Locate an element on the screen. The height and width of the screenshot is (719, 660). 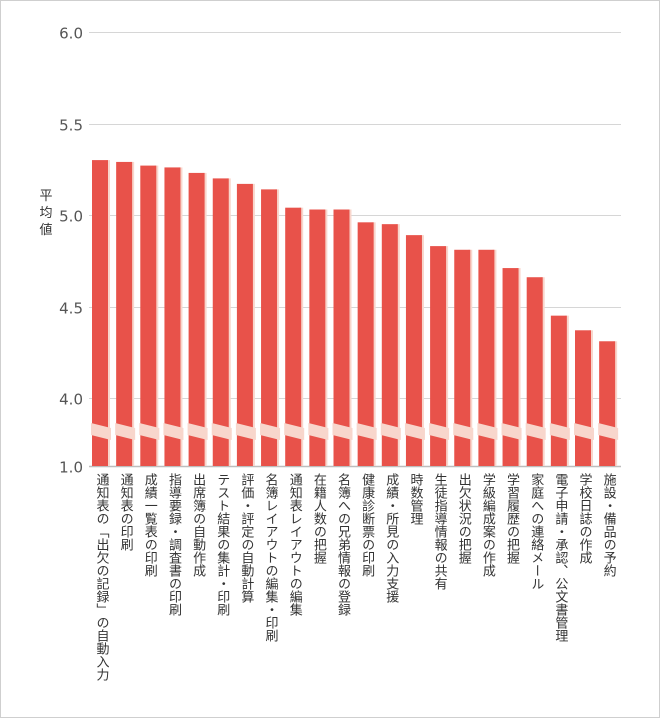
y-tick-label: 5.5 is located at coordinates (71, 126).